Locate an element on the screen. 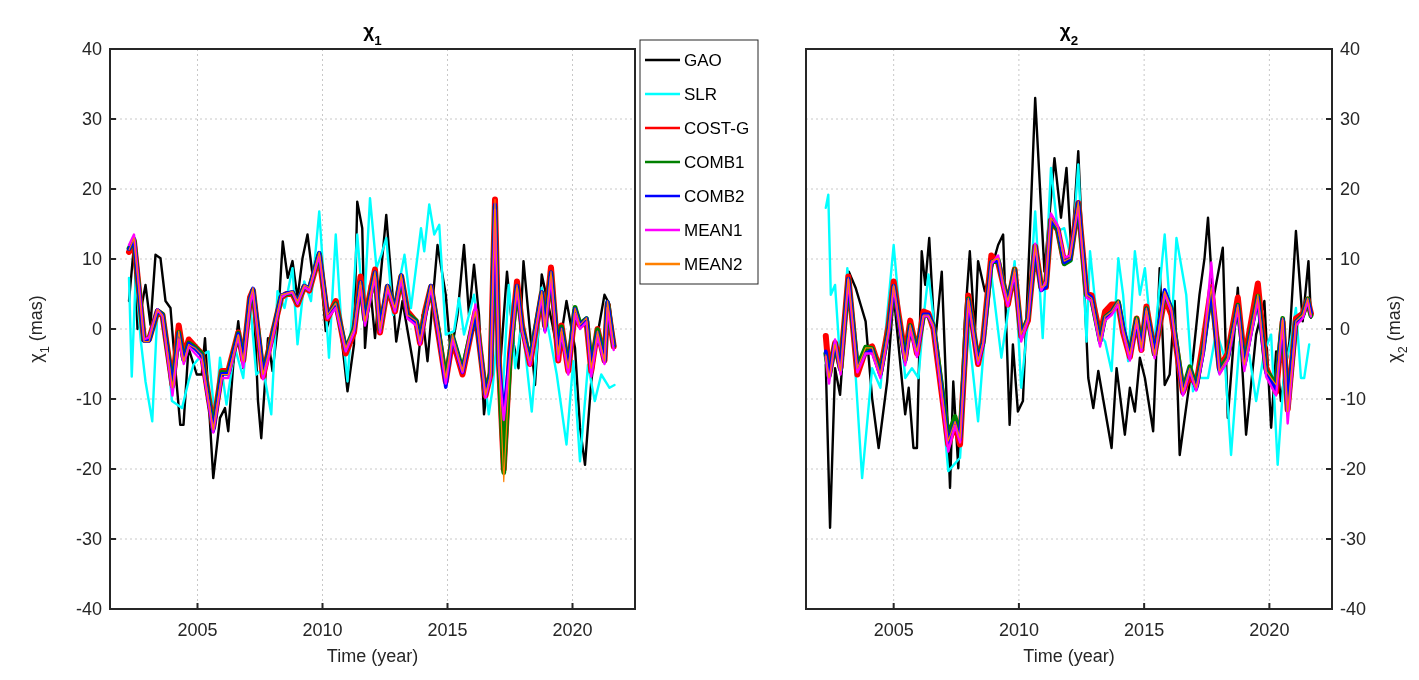  y-tick-label: 0 is located at coordinates (96, 329).